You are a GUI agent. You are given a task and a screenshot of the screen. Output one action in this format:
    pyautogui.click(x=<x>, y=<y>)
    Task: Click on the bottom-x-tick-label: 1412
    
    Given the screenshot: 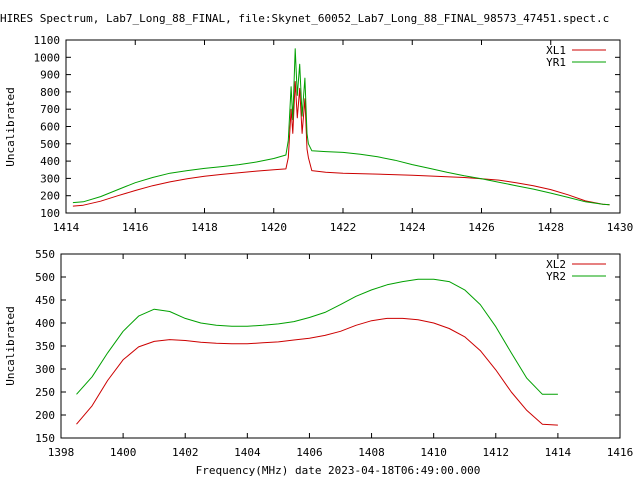 What is the action you would take?
    pyautogui.click(x=496, y=452)
    